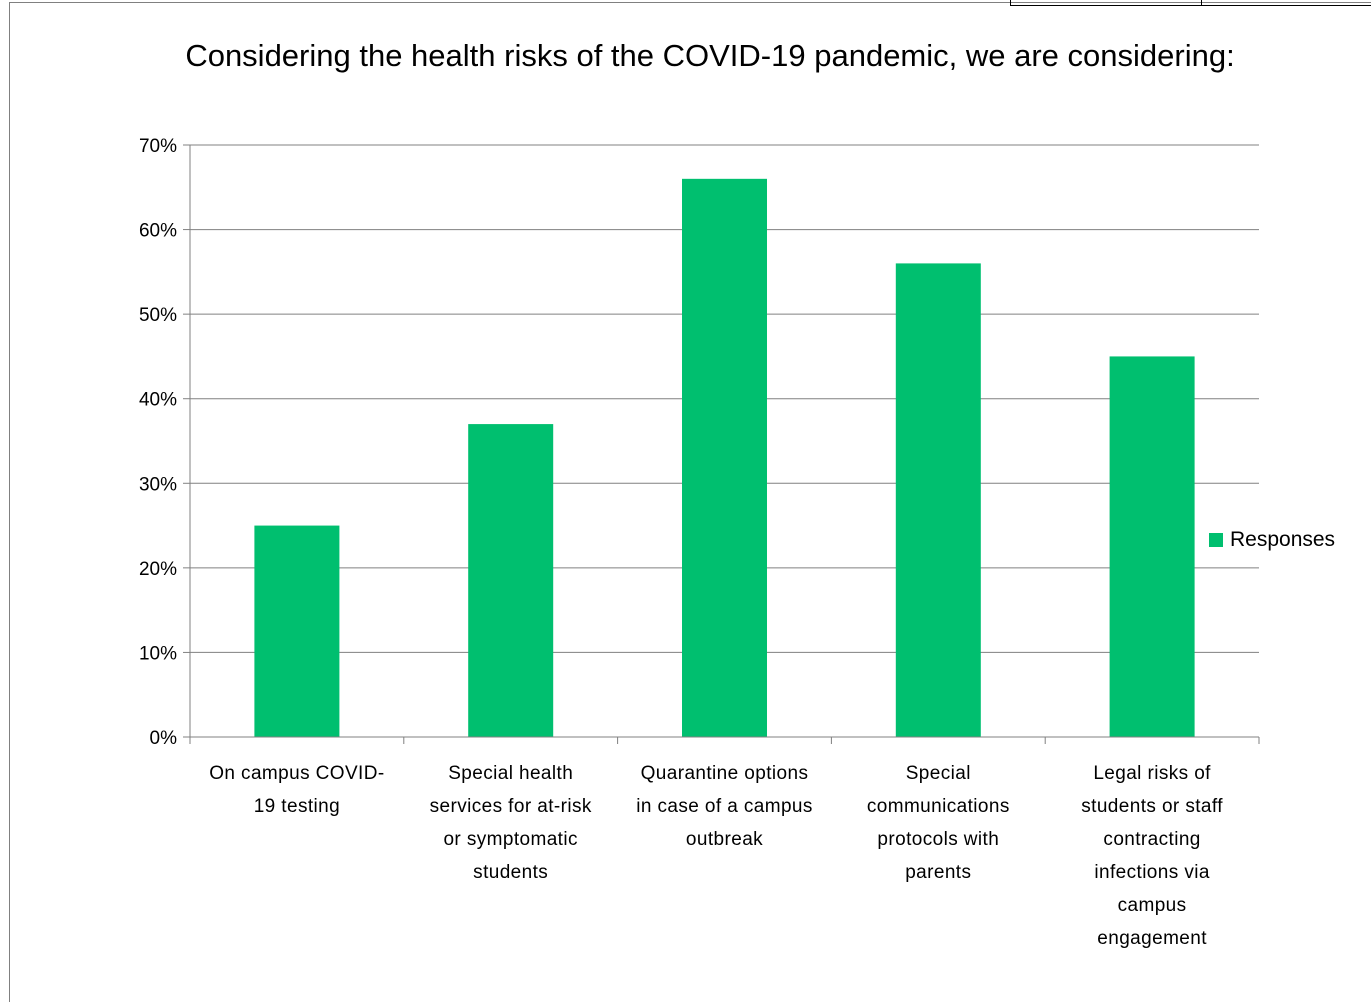 The image size is (1371, 1002). I want to click on x-tick-label-line: Legal risks of, so click(1152, 773).